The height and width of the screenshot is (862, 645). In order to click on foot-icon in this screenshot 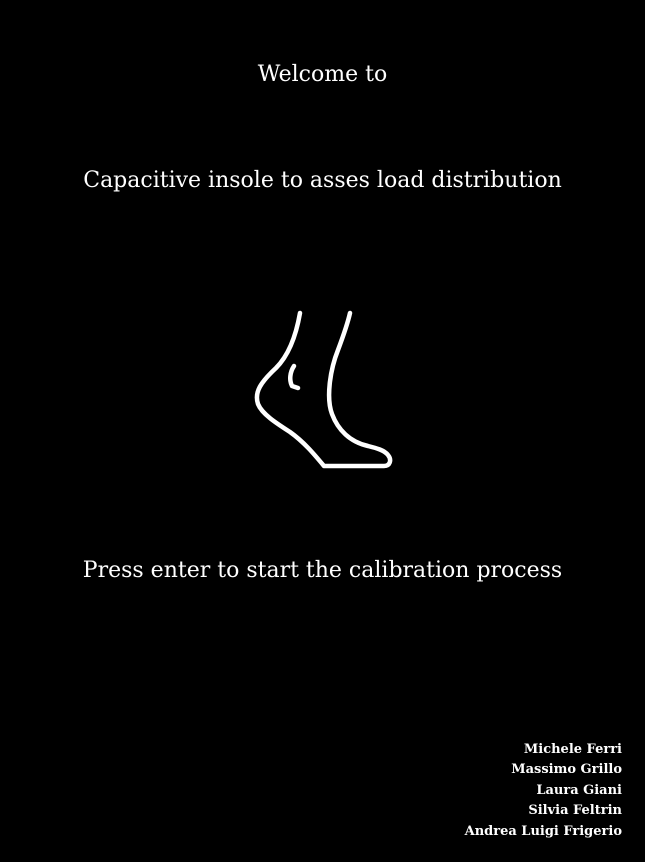, I will do `click(323, 389)`.